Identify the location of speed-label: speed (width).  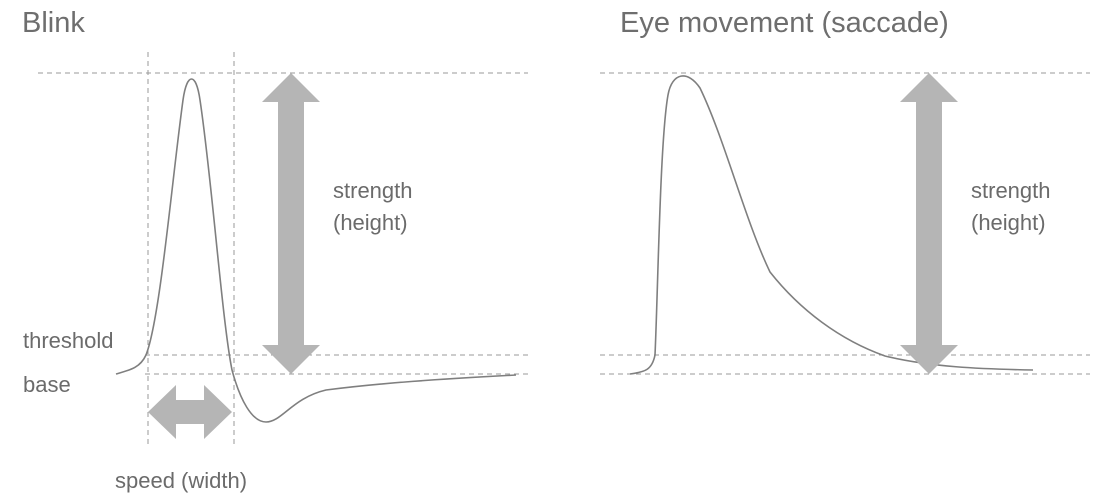
(181, 480).